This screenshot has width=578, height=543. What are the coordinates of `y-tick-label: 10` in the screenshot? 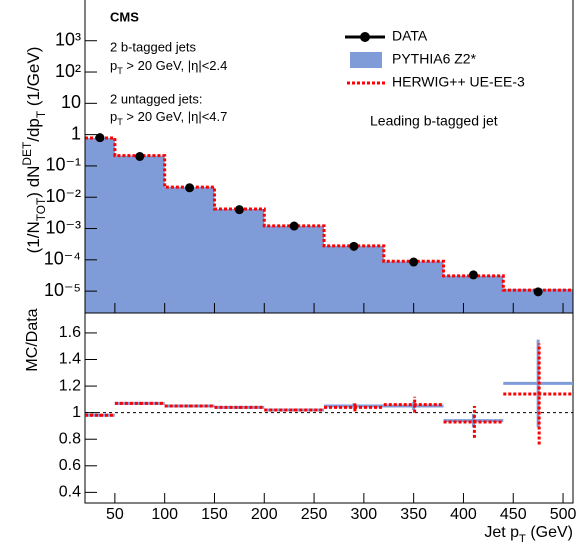 It's located at (71, 102).